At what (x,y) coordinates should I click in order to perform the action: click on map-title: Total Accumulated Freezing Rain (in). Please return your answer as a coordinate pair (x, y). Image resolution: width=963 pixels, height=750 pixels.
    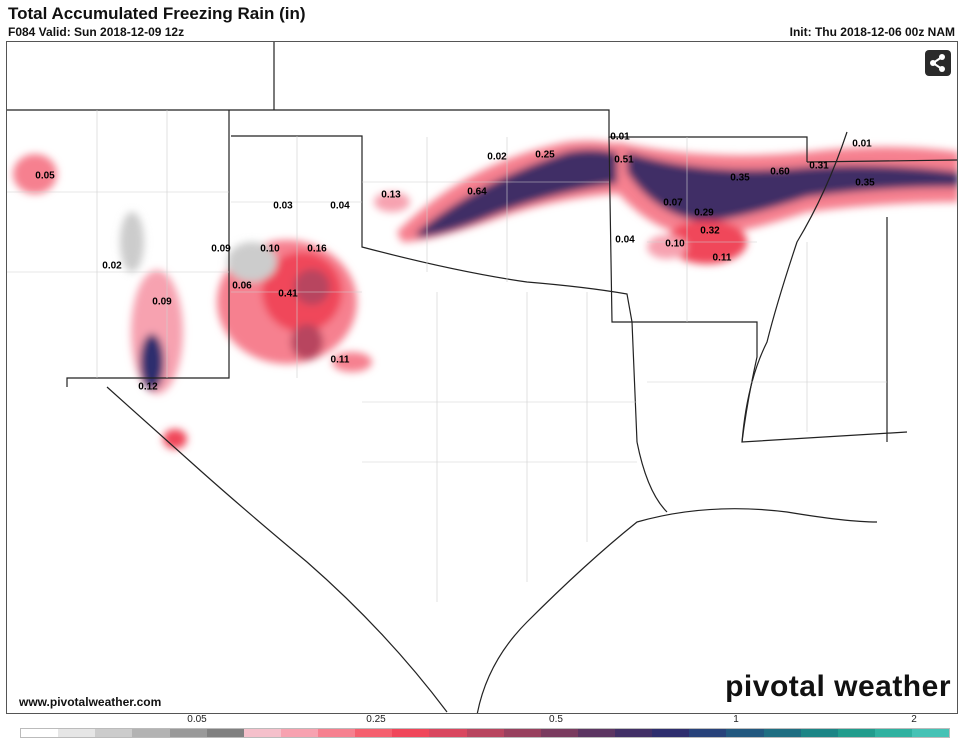
    Looking at the image, I should click on (157, 13).